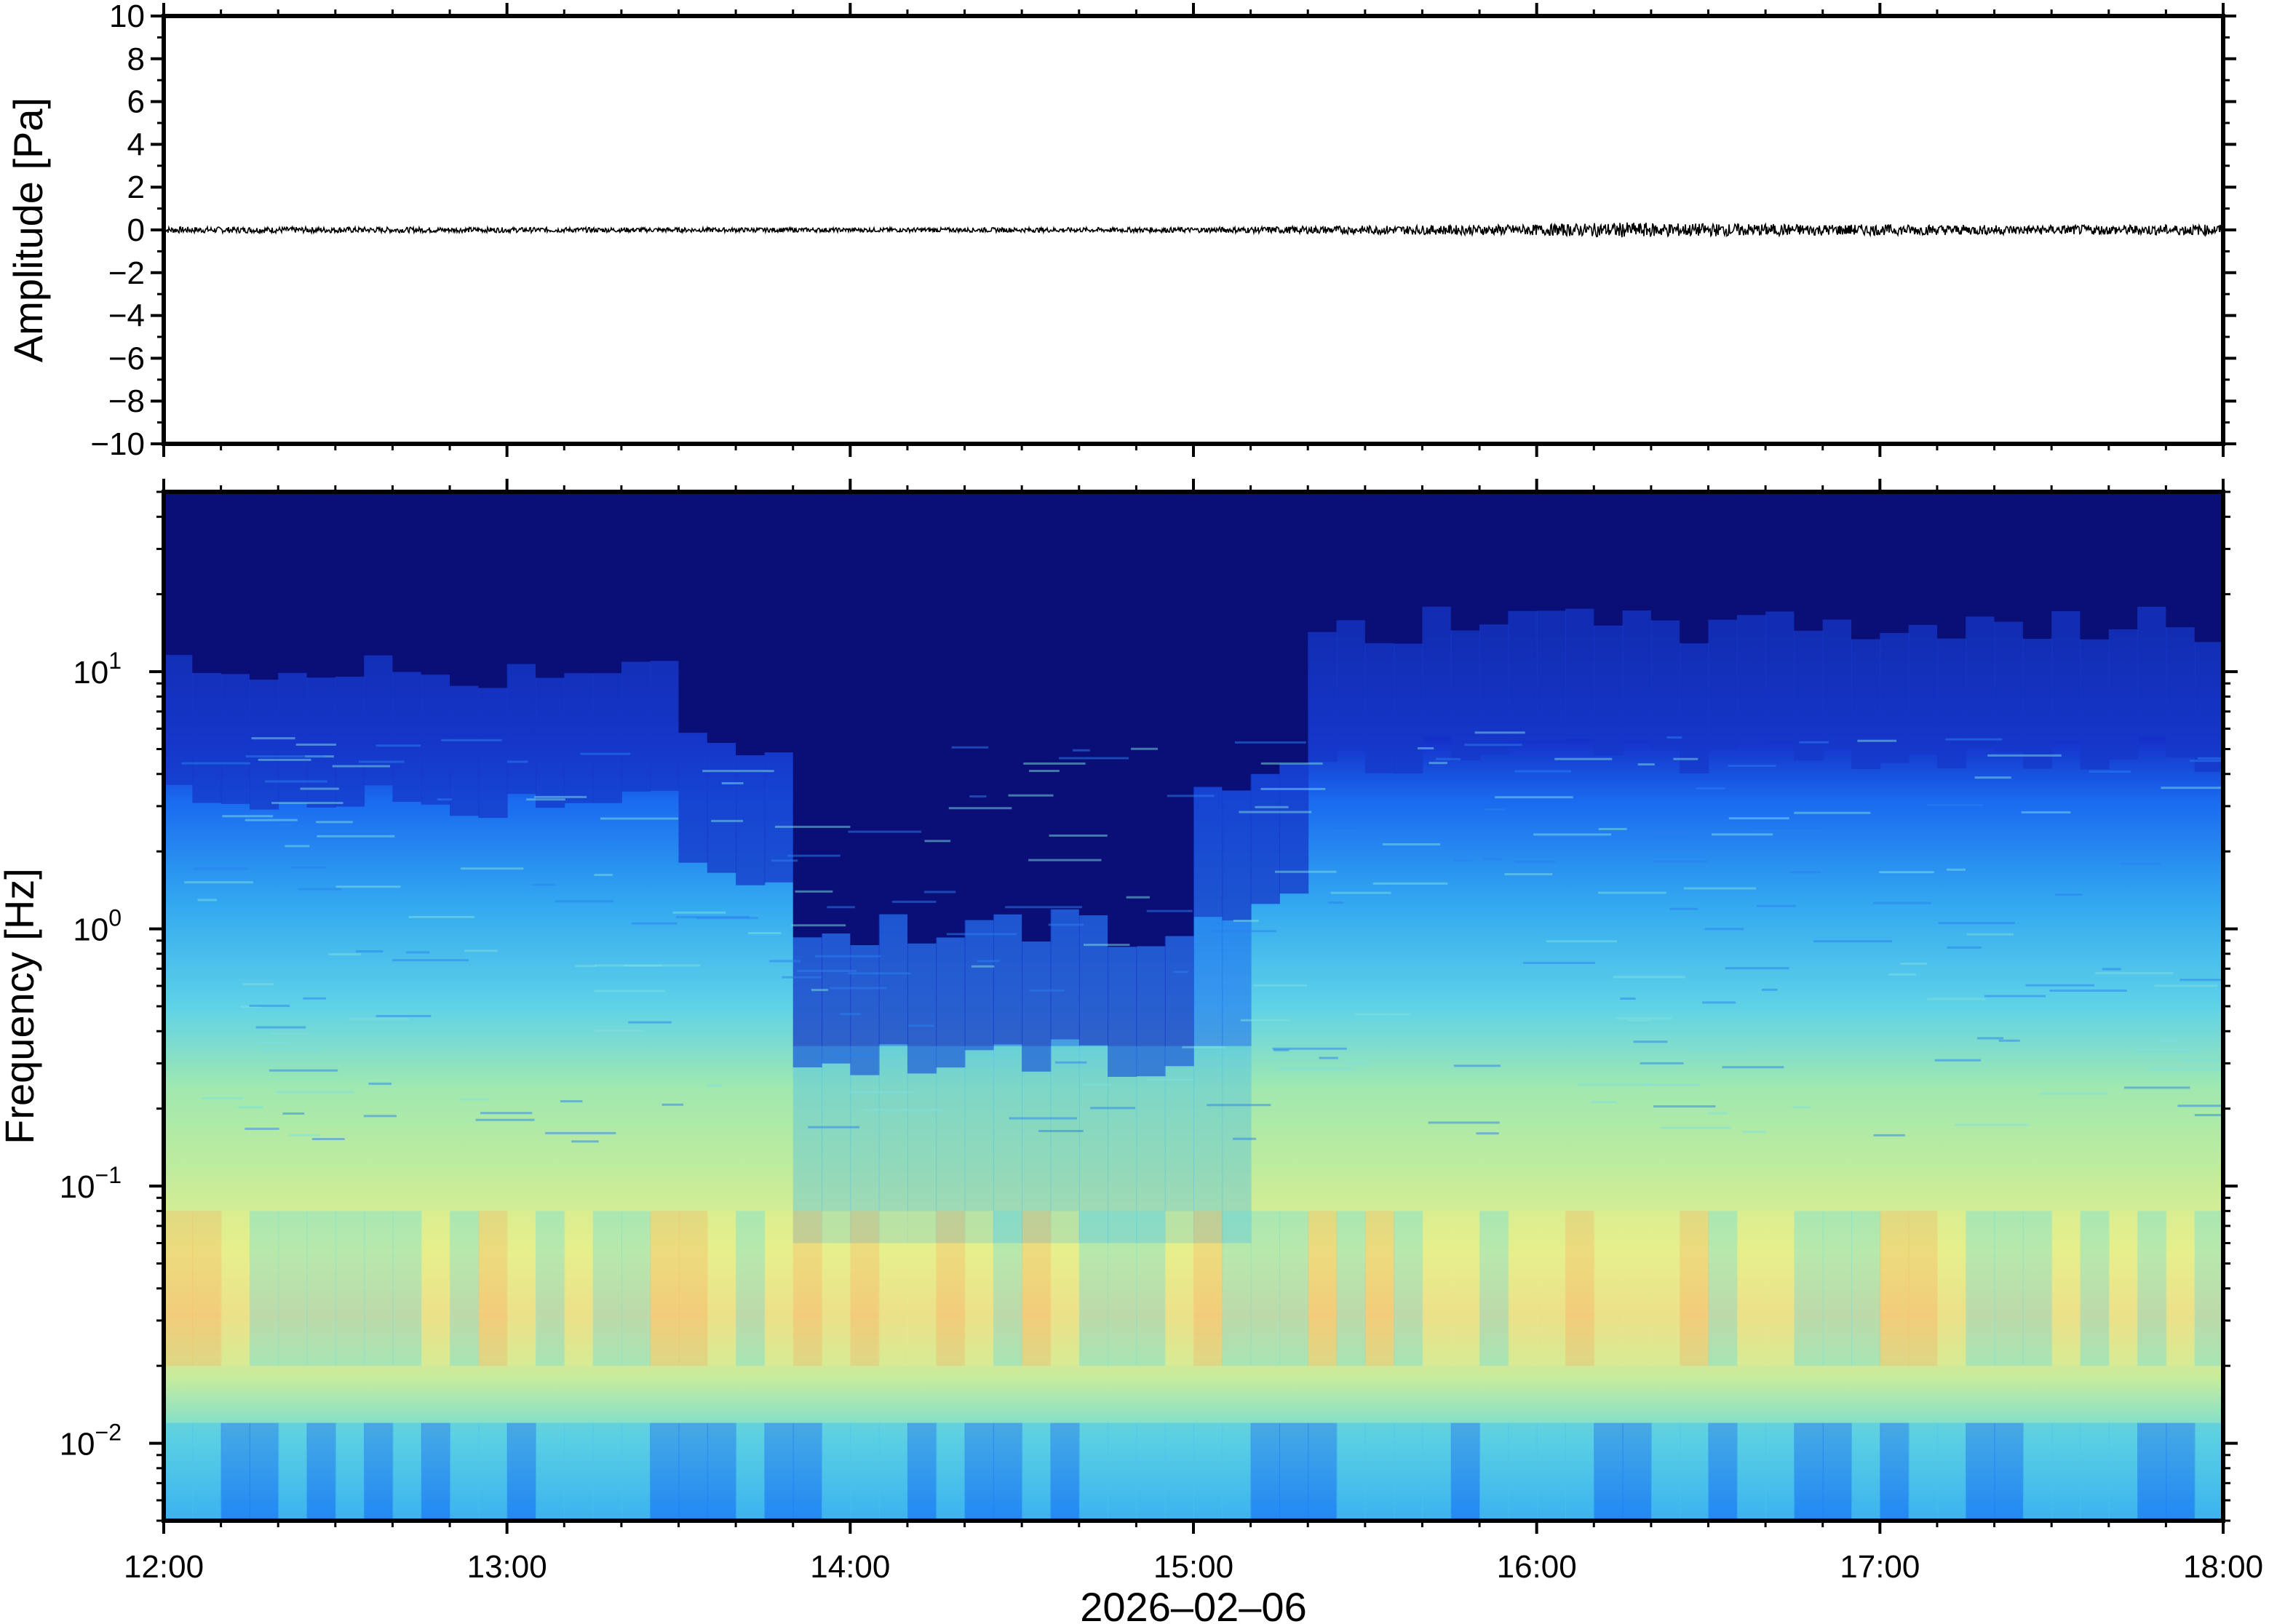  Describe the element at coordinates (21, 1006) in the screenshot. I see `frequency-axis-label: Frequency [Hz]` at that location.